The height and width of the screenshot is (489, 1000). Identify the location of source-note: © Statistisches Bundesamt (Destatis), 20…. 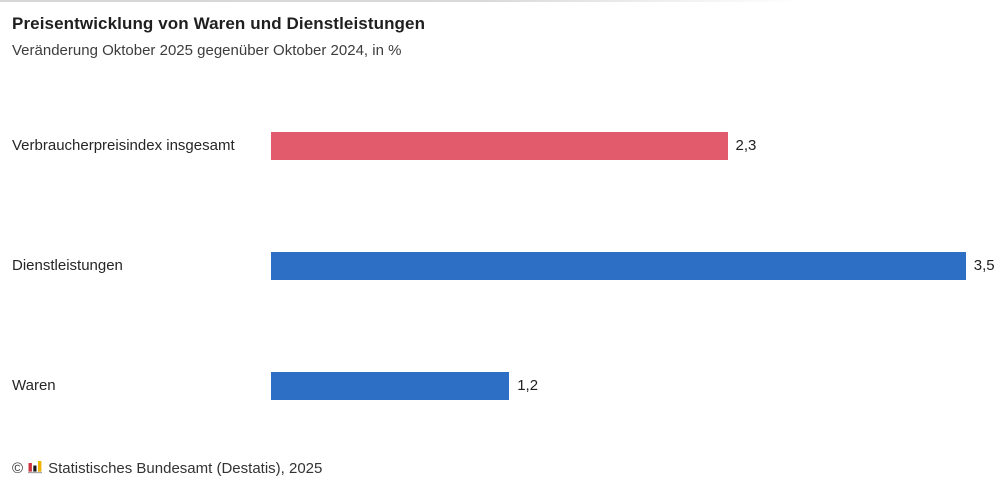
(167, 468).